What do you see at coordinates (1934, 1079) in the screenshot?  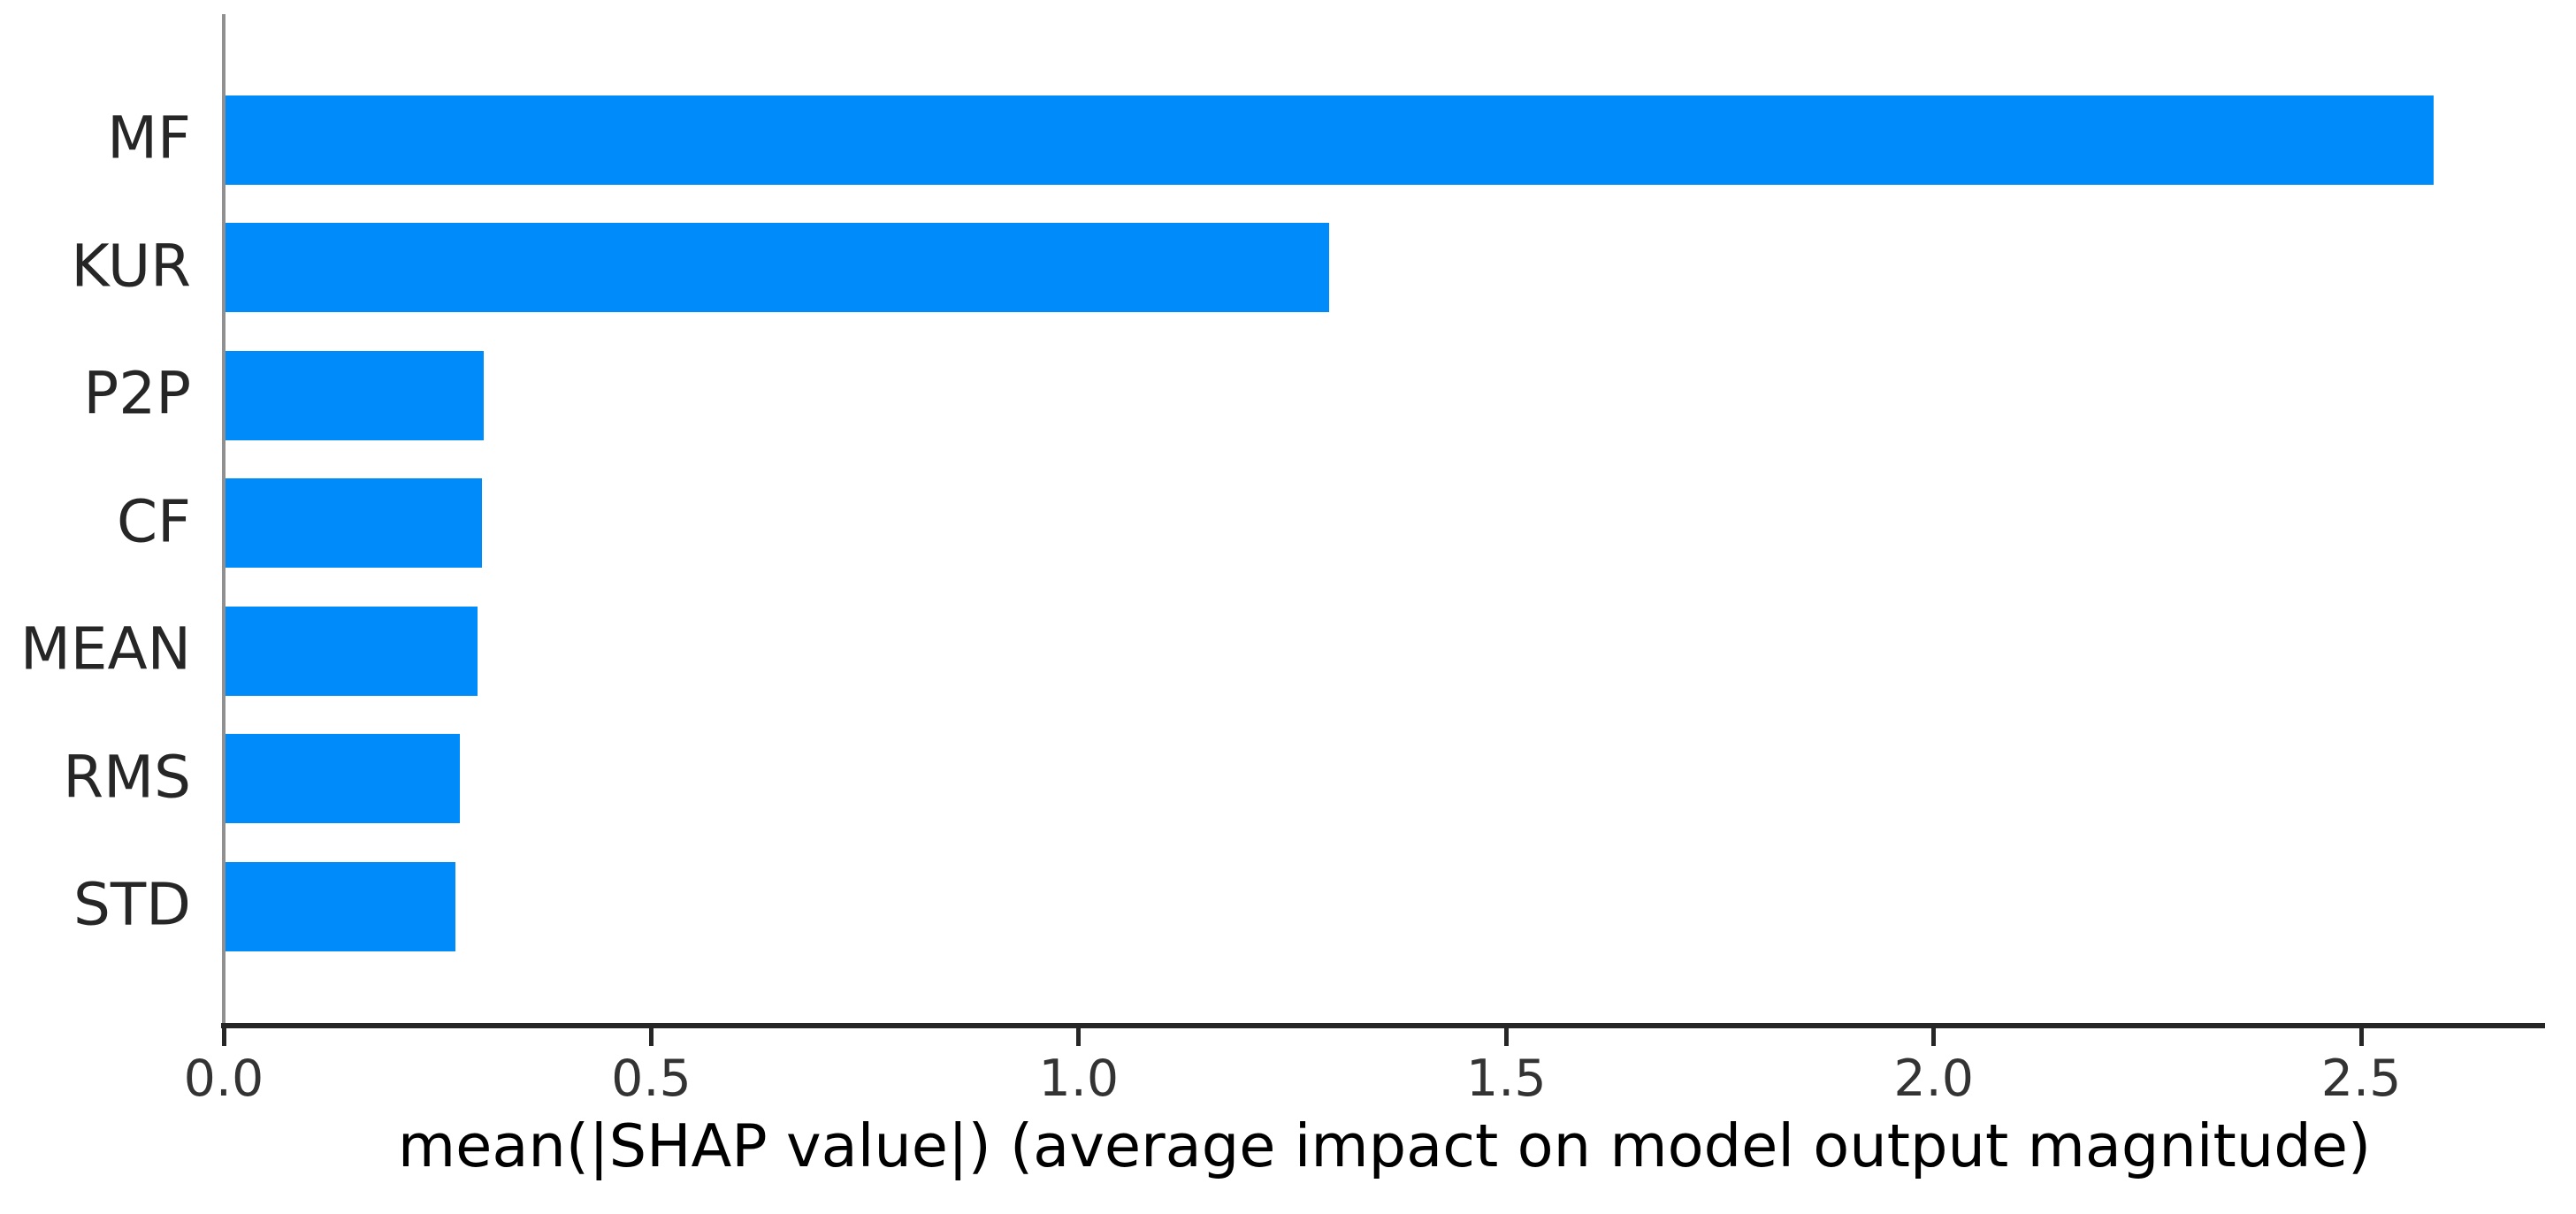 I see `x-tick-label-2.0: 2.0` at bounding box center [1934, 1079].